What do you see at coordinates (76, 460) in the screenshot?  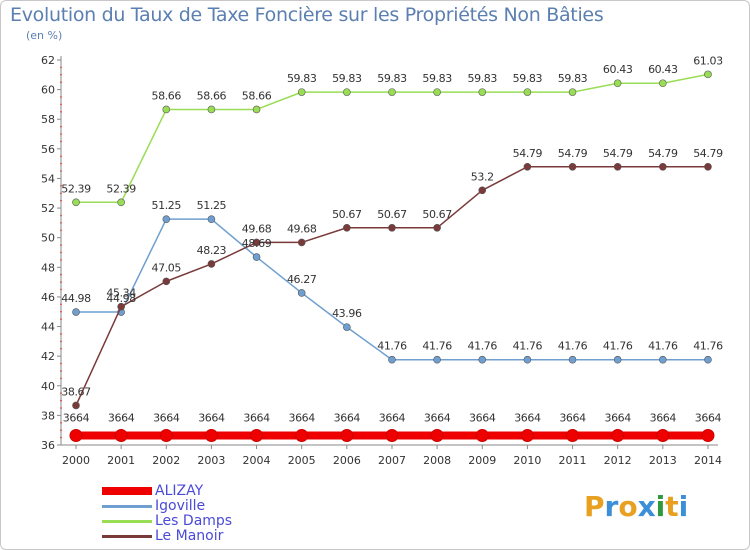 I see `x-tick-label: 2000` at bounding box center [76, 460].